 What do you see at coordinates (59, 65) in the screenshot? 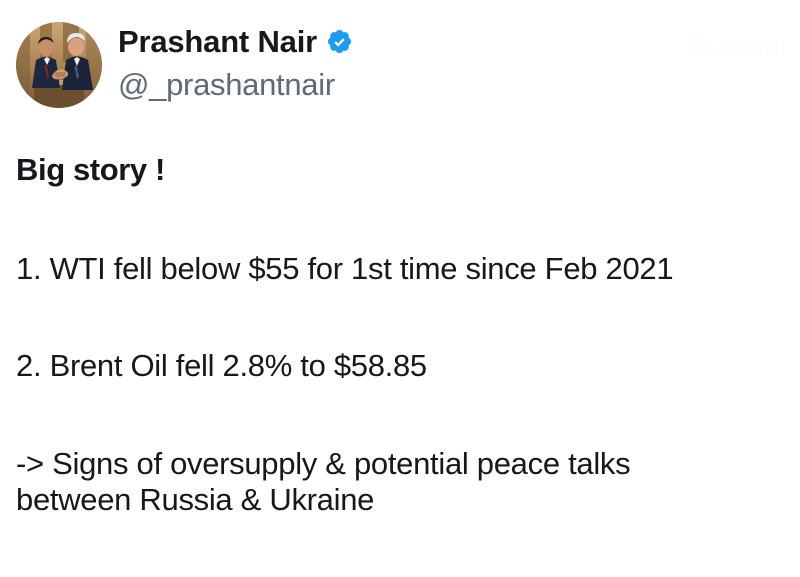
I see `avatar` at bounding box center [59, 65].